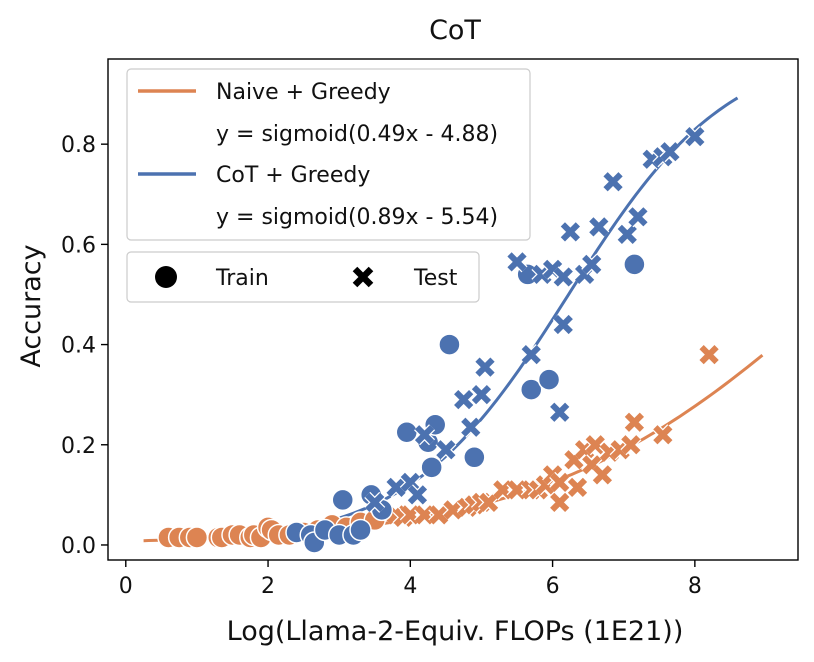  Describe the element at coordinates (242, 278) in the screenshot. I see `legend-label-train: Train` at that location.